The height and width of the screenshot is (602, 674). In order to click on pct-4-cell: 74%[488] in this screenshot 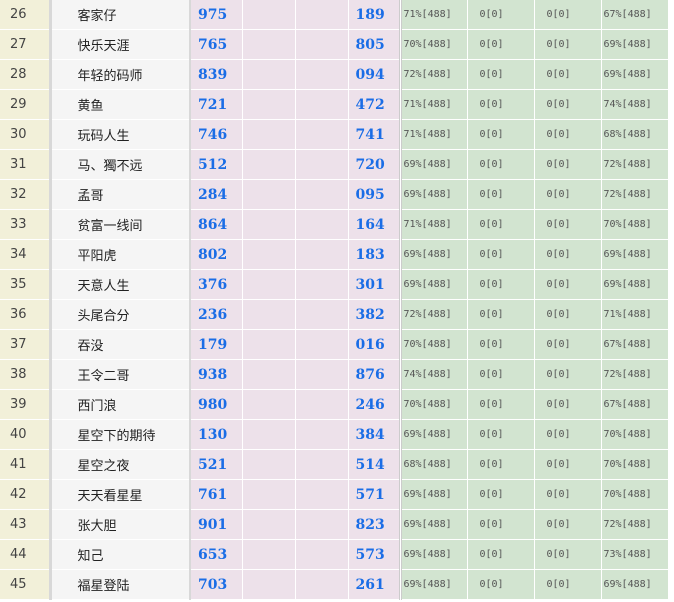, I will do `click(635, 104)`.